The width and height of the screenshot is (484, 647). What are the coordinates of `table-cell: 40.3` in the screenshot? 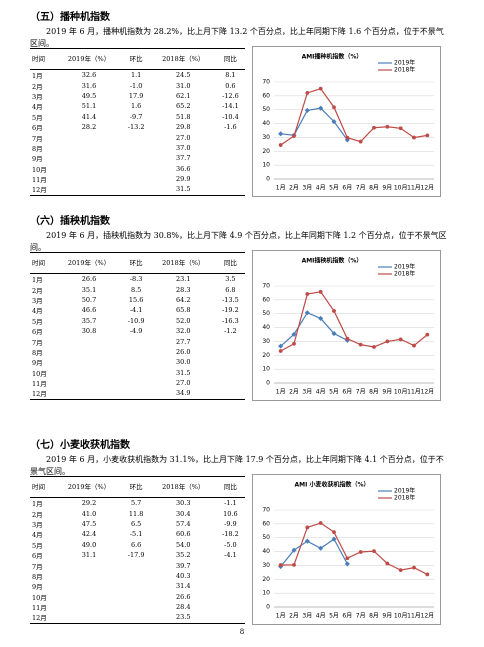 It's located at (183, 575).